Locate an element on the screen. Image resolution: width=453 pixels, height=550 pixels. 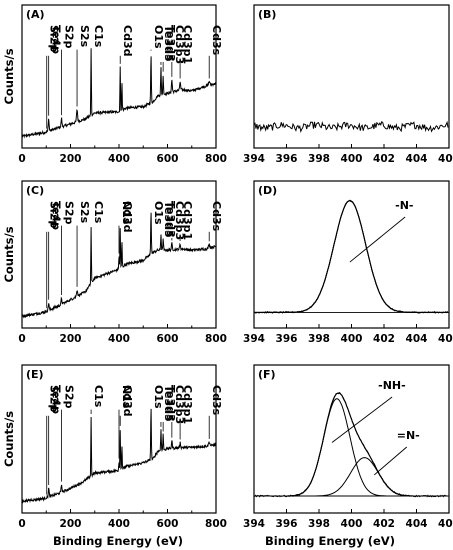
plot-frame is located at coordinates (351, 439).